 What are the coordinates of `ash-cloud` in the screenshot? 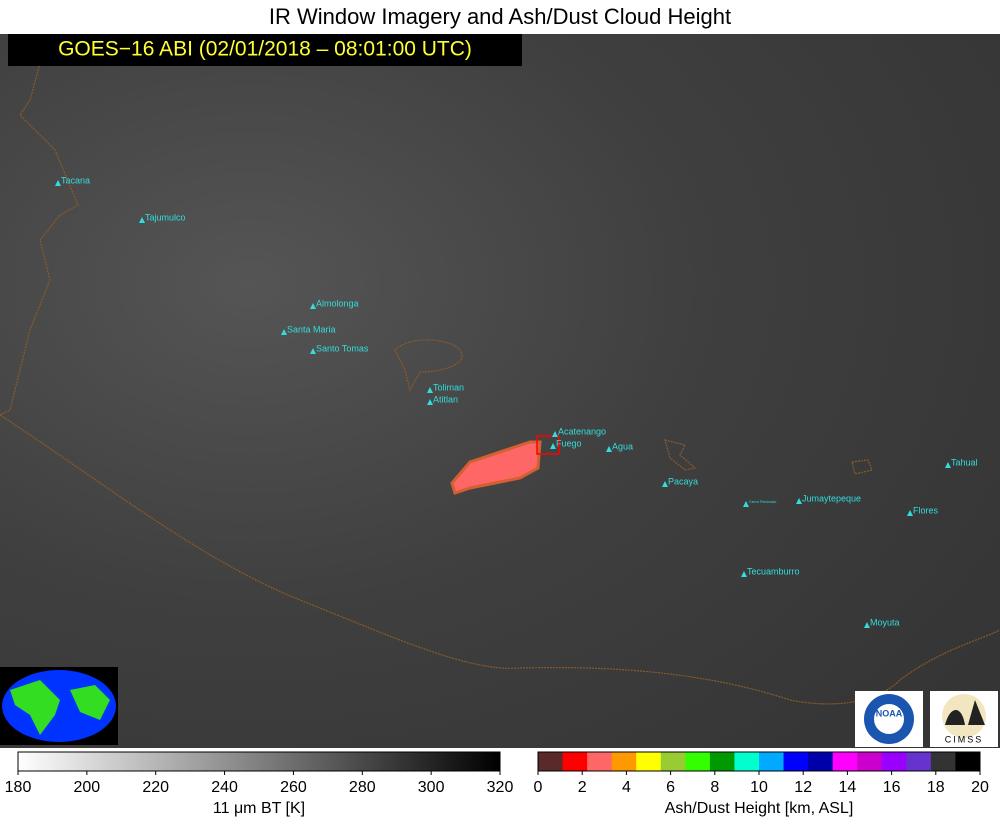 It's located at (496, 467).